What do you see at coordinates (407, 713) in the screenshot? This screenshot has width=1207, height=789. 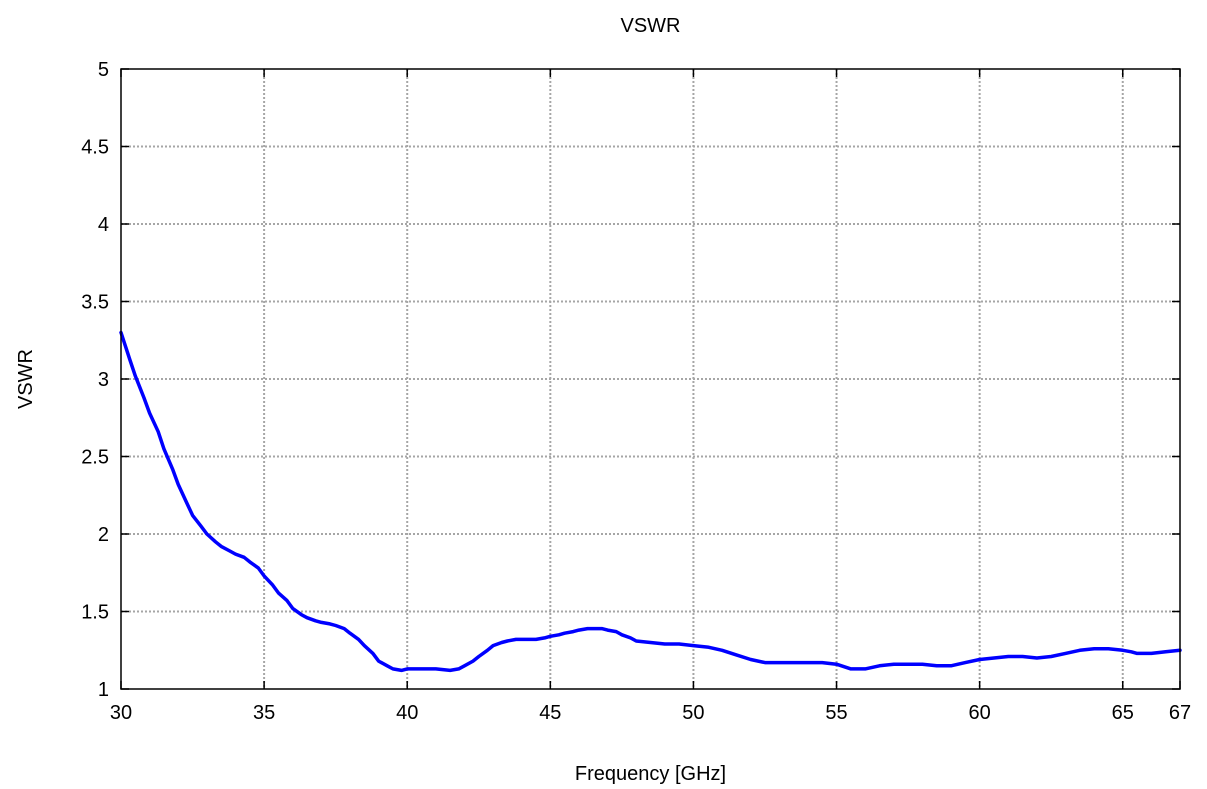 I see `x-tick-label: 40` at bounding box center [407, 713].